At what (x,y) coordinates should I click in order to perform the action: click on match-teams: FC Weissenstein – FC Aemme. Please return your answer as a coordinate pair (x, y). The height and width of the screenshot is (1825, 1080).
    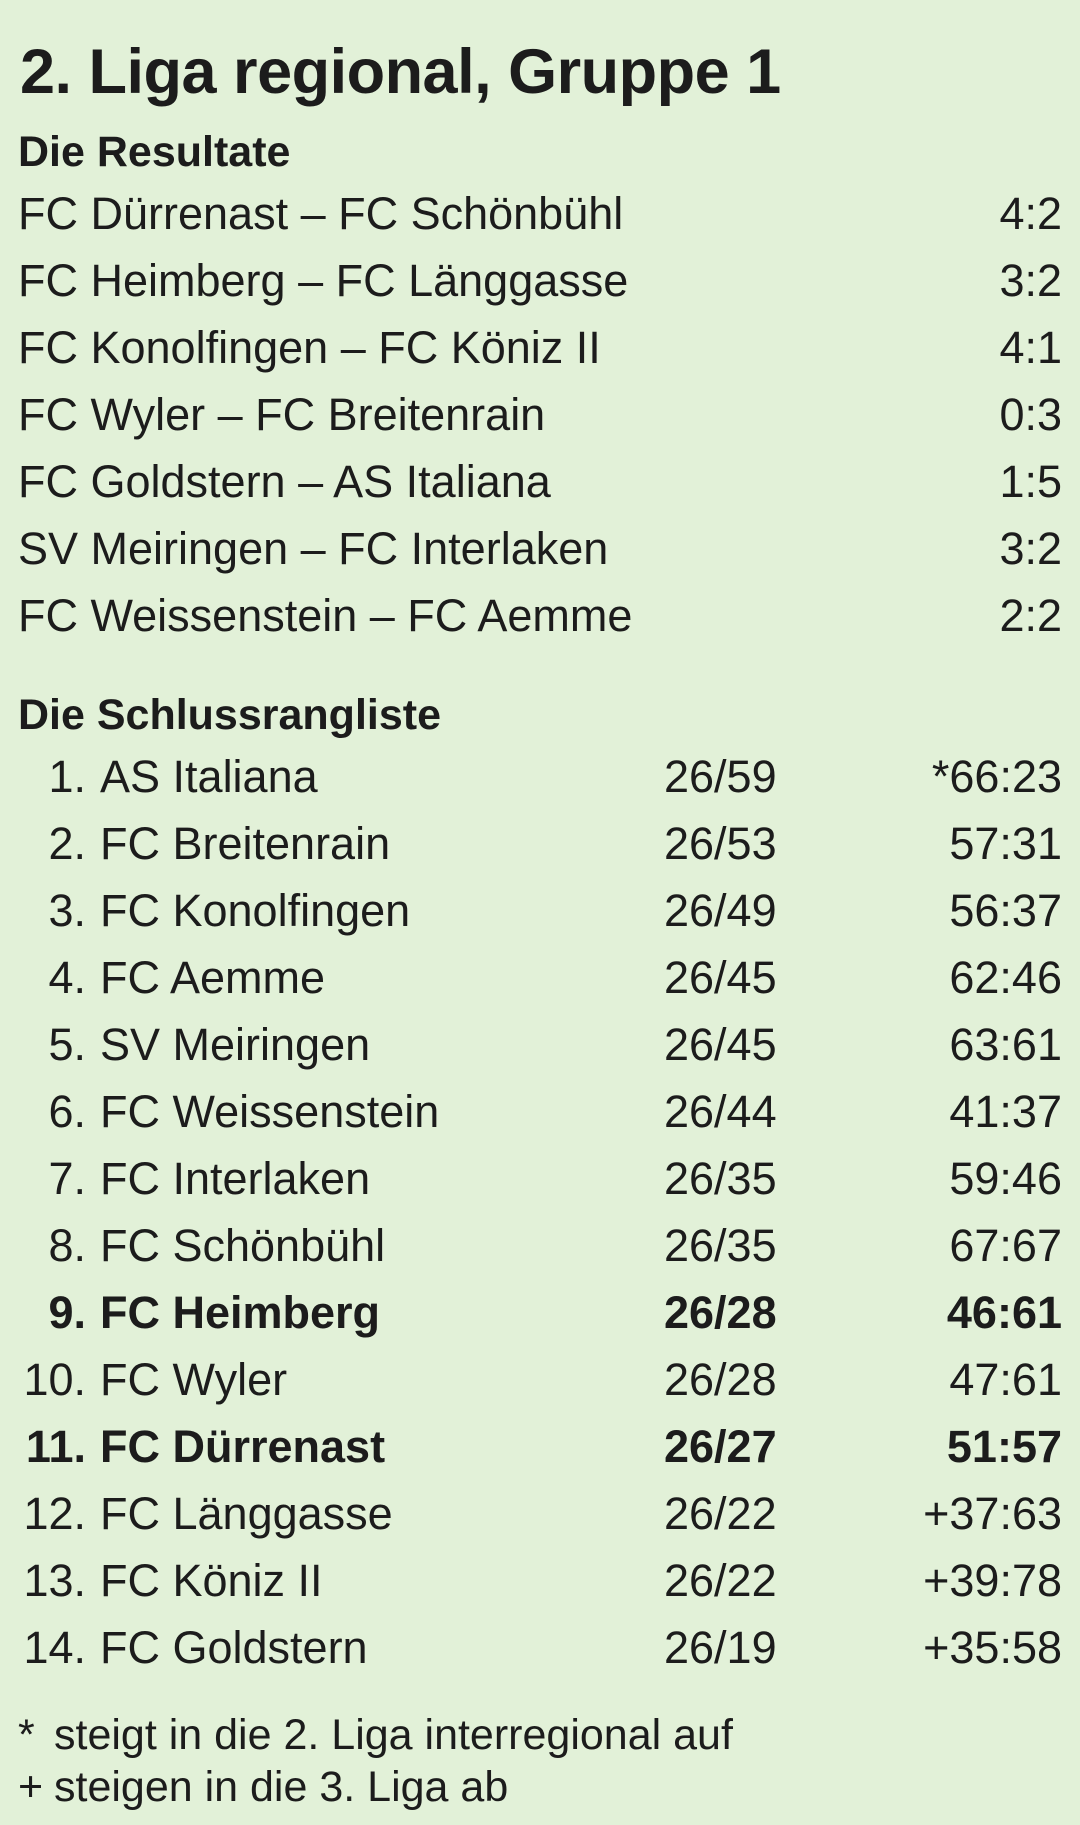
    Looking at the image, I should click on (325, 615).